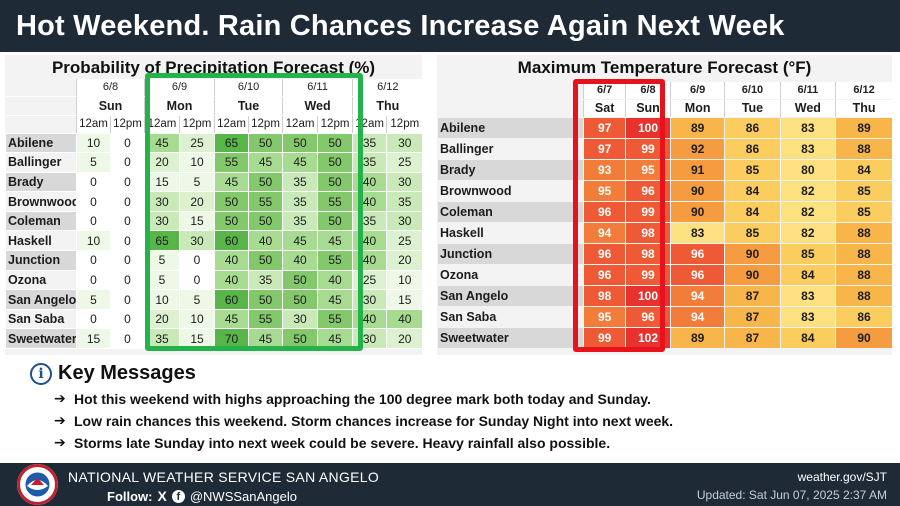 This screenshot has height=506, width=900. What do you see at coordinates (510, 233) in the screenshot?
I see `city-name: Haskell` at bounding box center [510, 233].